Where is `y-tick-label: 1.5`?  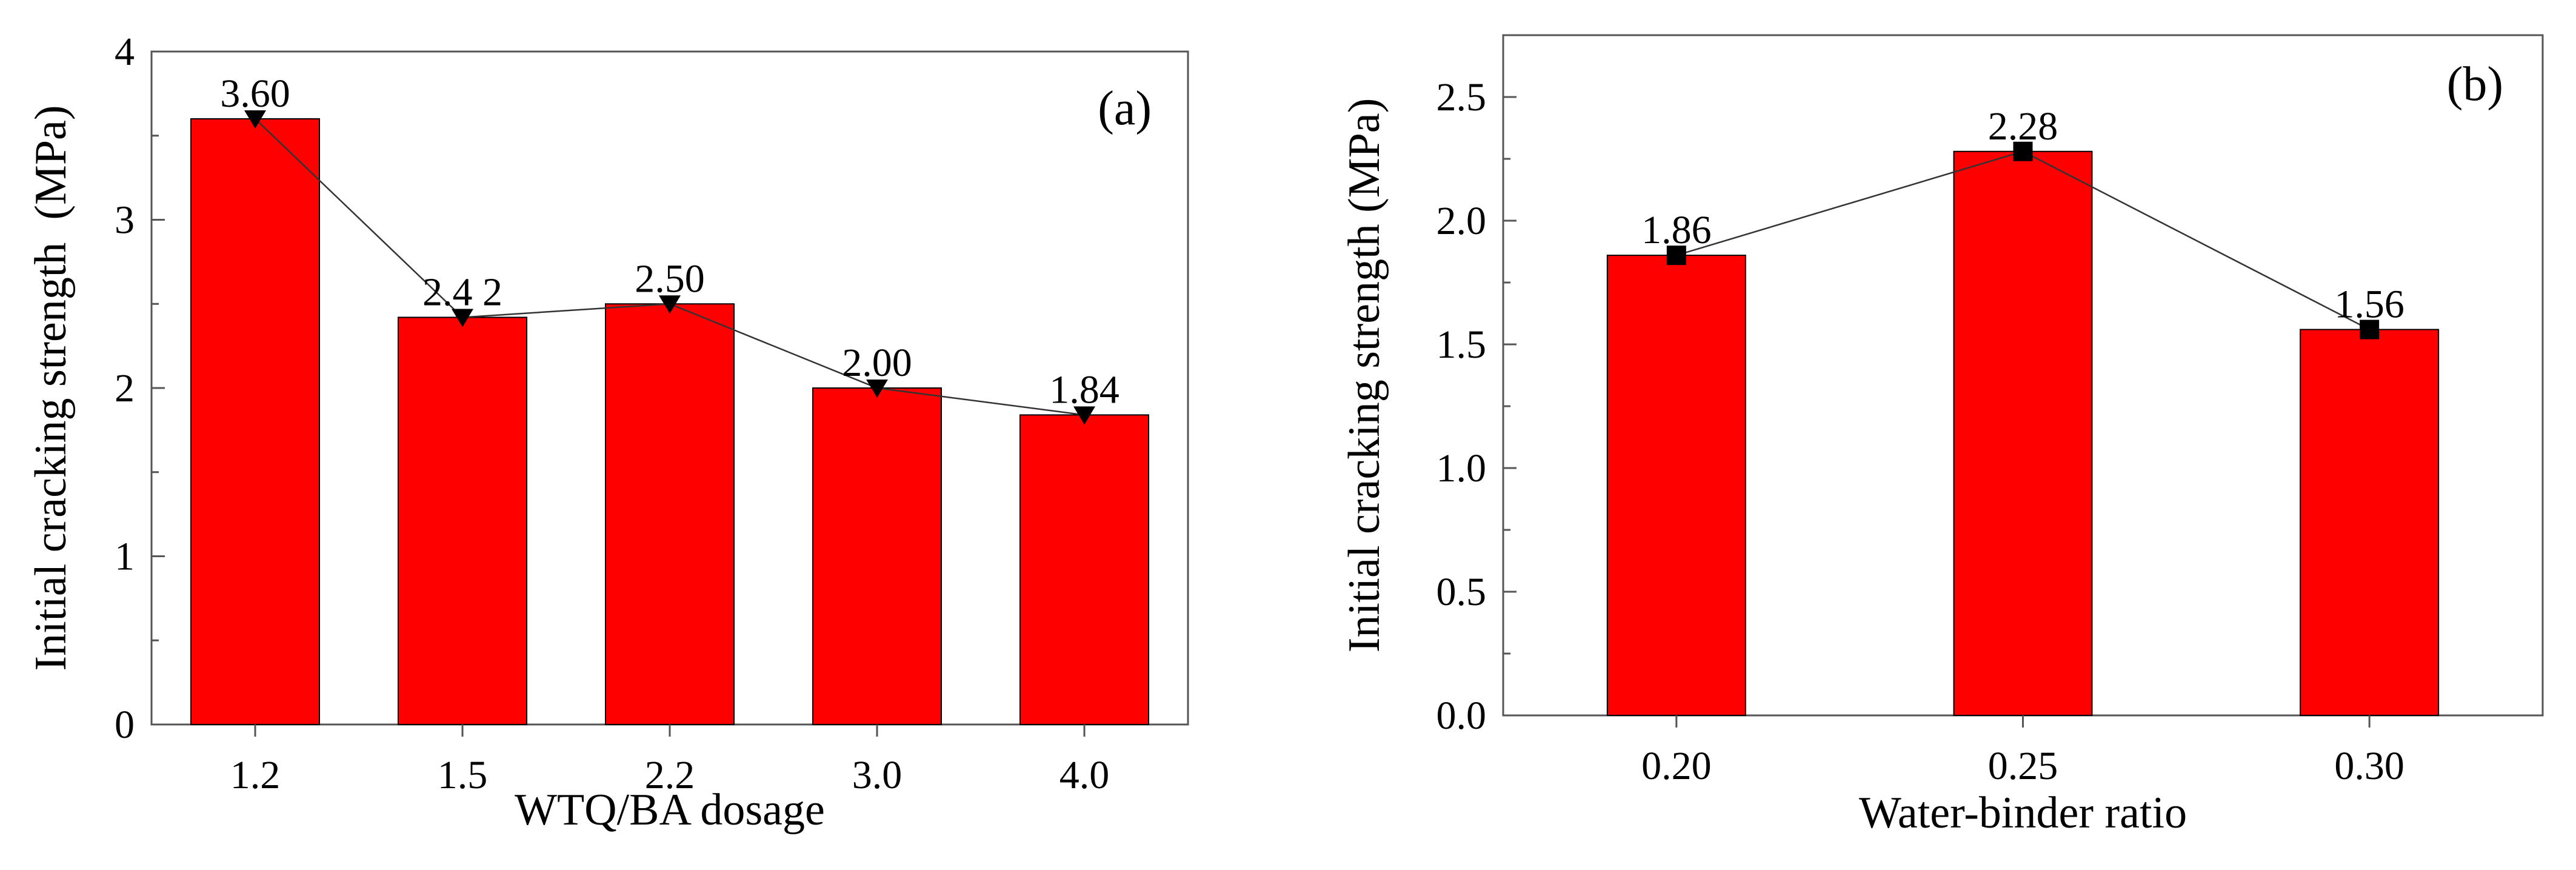 y-tick-label: 1.5 is located at coordinates (1462, 345).